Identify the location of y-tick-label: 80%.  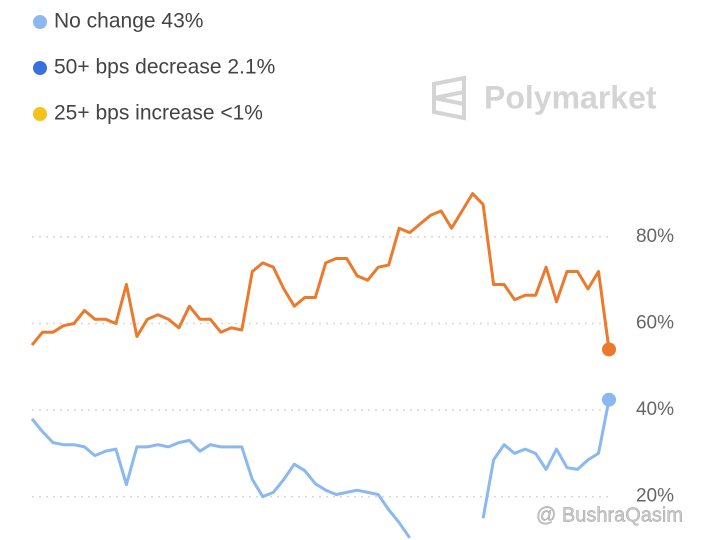
(655, 236).